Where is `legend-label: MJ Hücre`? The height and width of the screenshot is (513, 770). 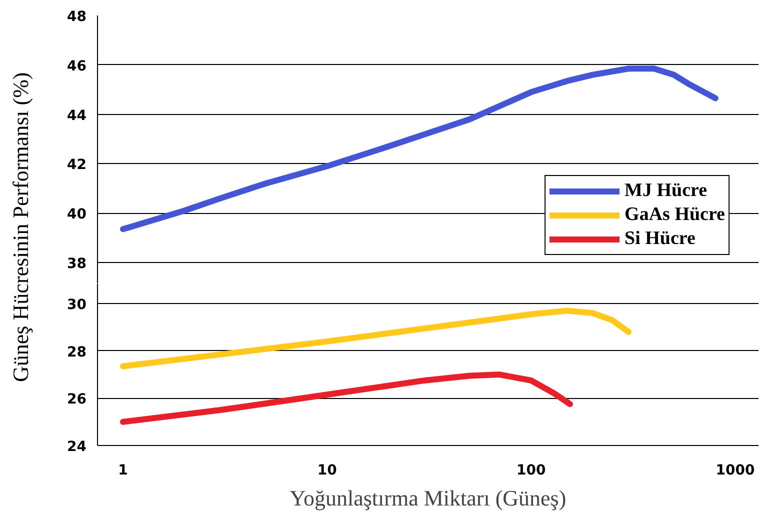 legend-label: MJ Hücre is located at coordinates (666, 191).